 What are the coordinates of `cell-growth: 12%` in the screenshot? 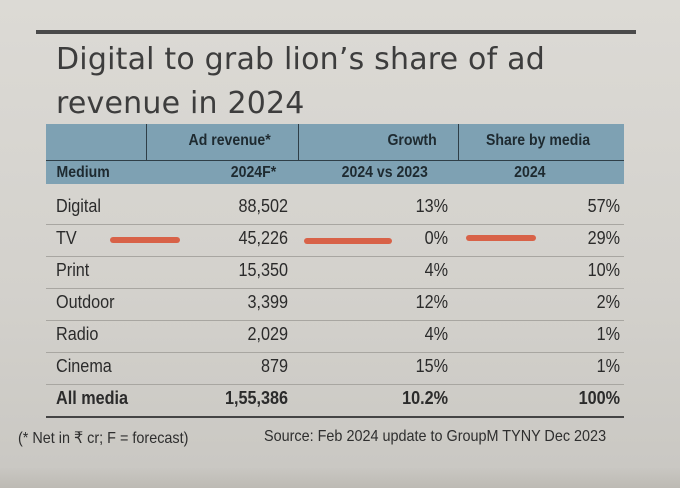 It's located at (431, 302).